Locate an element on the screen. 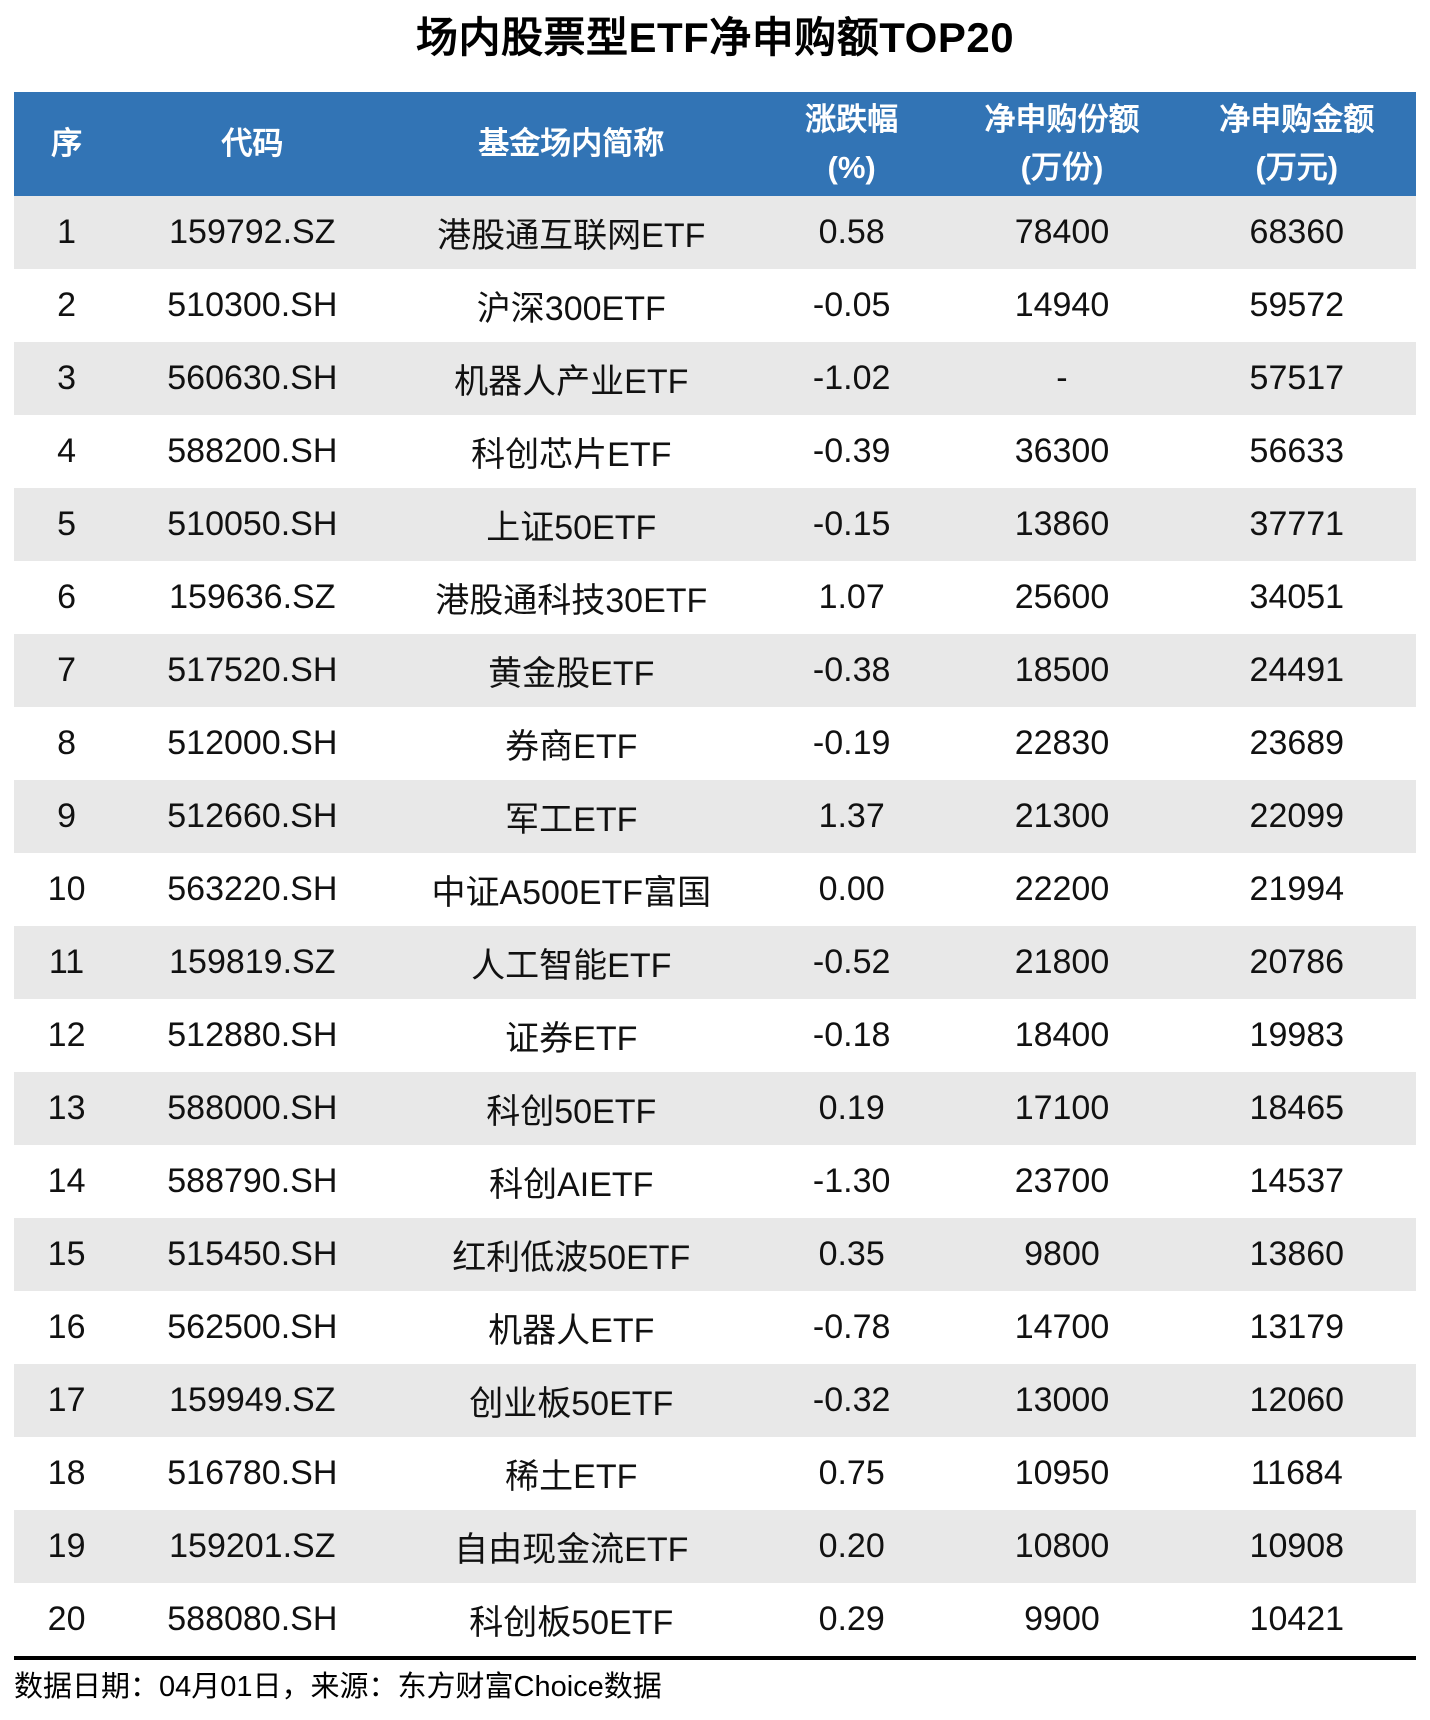 Image resolution: width=1430 pixels, height=1720 pixels. column-header-line: (%) is located at coordinates (851, 168).